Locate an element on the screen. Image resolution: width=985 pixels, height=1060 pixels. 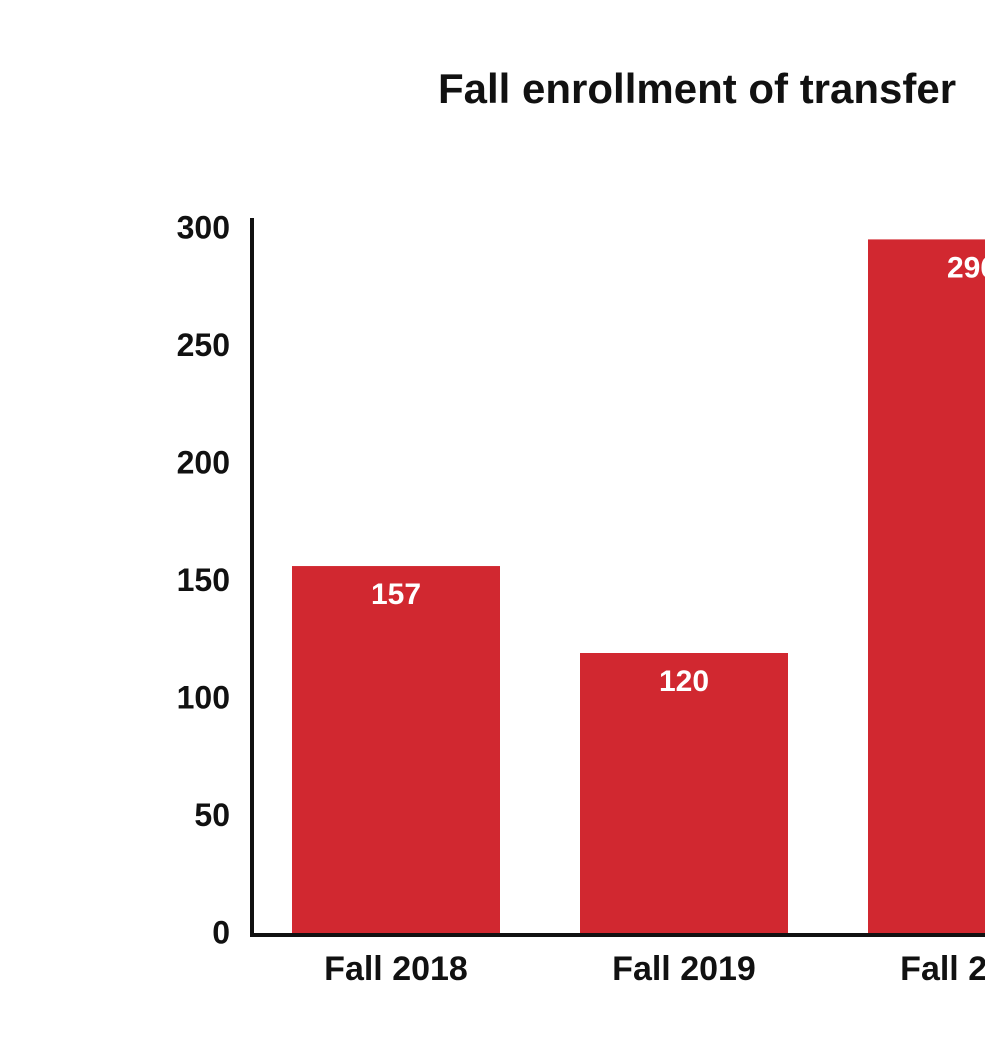
value-label: 157 is located at coordinates (396, 594).